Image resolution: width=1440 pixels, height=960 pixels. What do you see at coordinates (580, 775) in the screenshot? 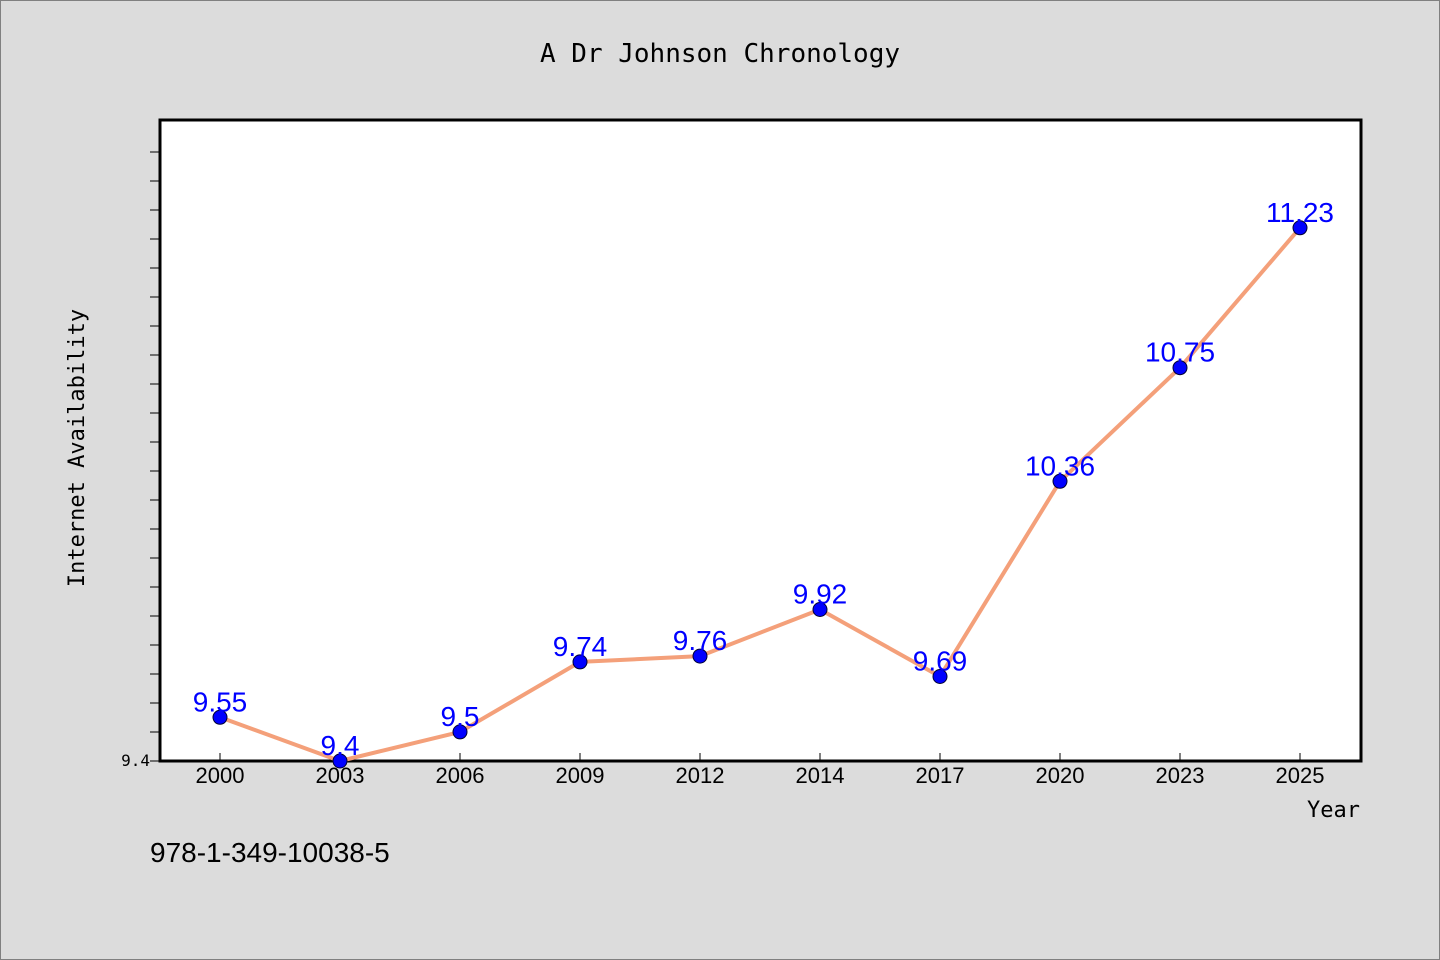
I see `x-tick-label: 2009` at bounding box center [580, 775].